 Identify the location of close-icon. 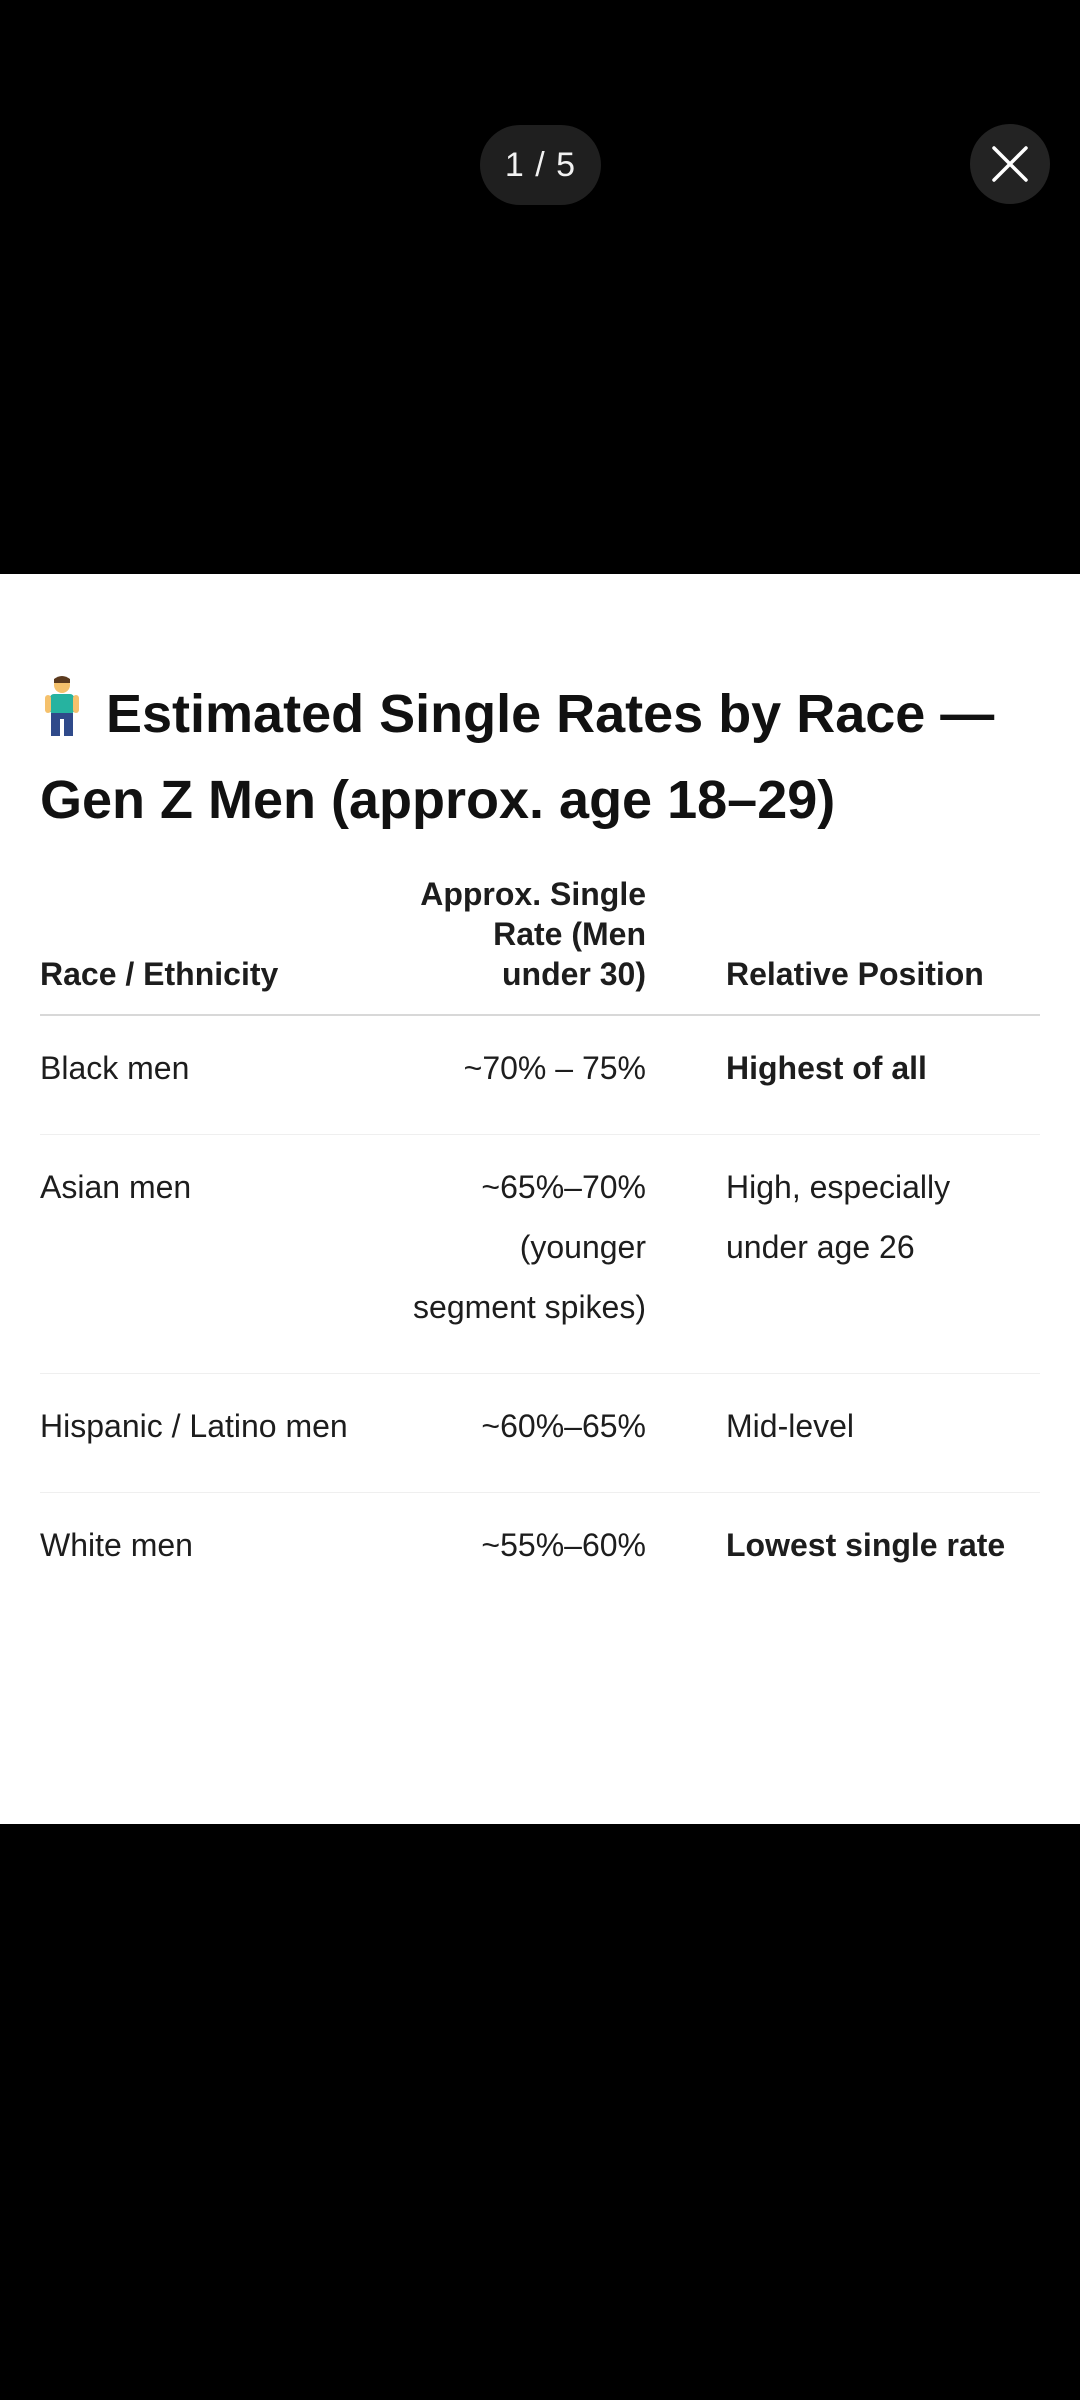
(1010, 164).